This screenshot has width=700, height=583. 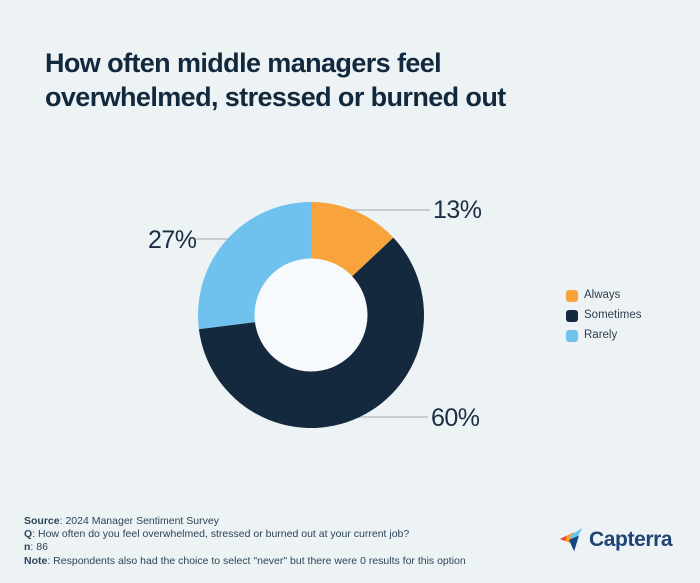 What do you see at coordinates (139, 521) in the screenshot?
I see `footnote-source-text: : 2024 Manager Sentiment Survey` at bounding box center [139, 521].